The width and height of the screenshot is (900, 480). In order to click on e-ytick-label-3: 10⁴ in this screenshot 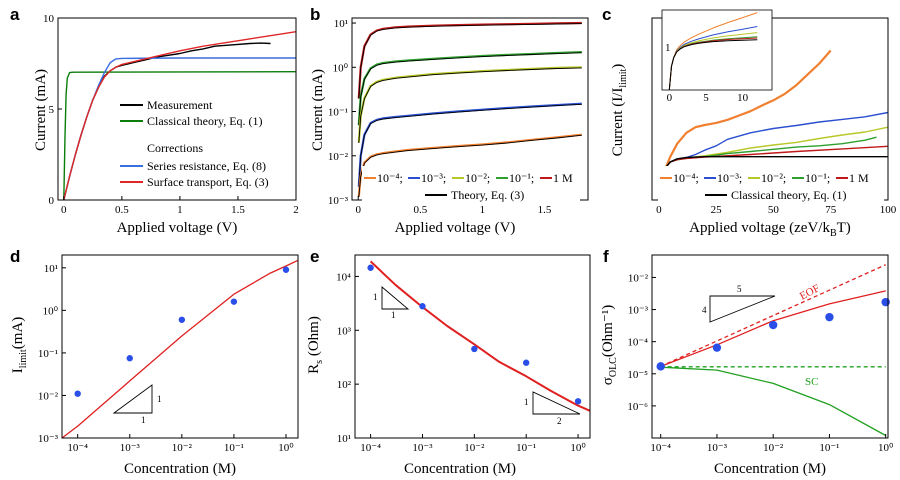, I will do `click(343, 277)`.